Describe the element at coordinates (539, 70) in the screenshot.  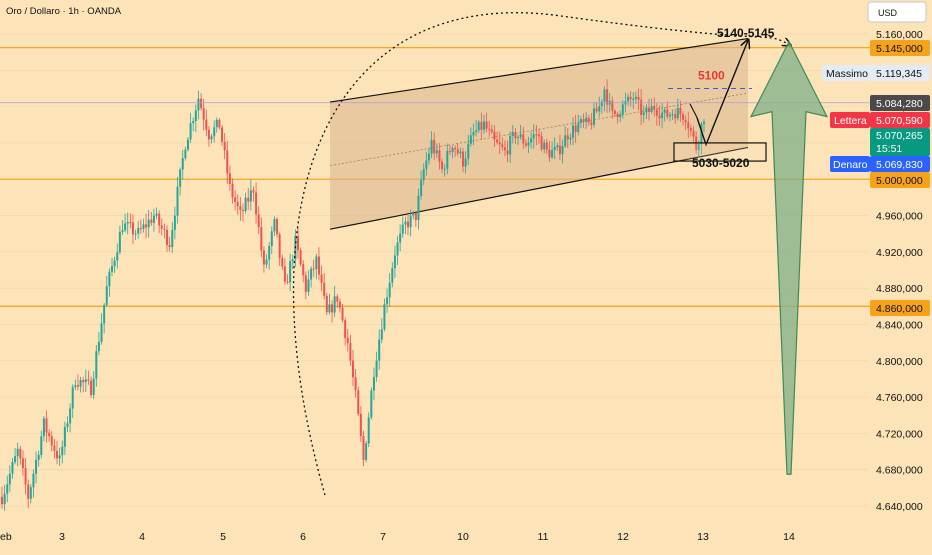
I see `channel-upper-line` at that location.